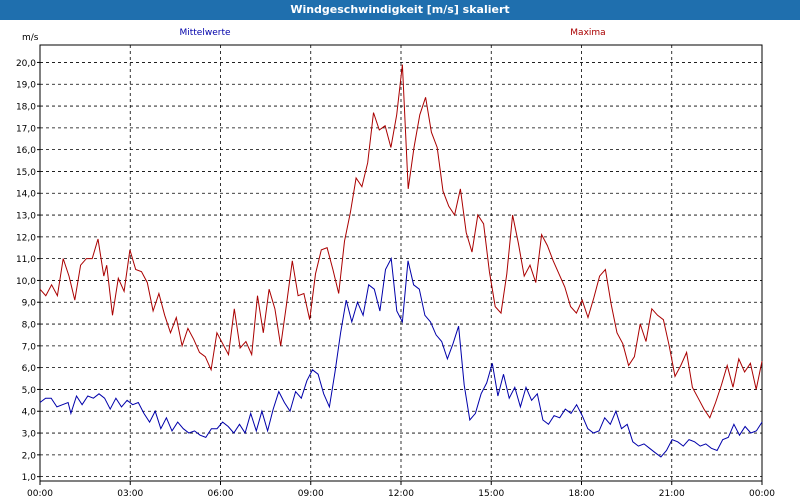 The image size is (800, 504). What do you see at coordinates (26, 151) in the screenshot?
I see `y-tick-label: 16,0` at bounding box center [26, 151].